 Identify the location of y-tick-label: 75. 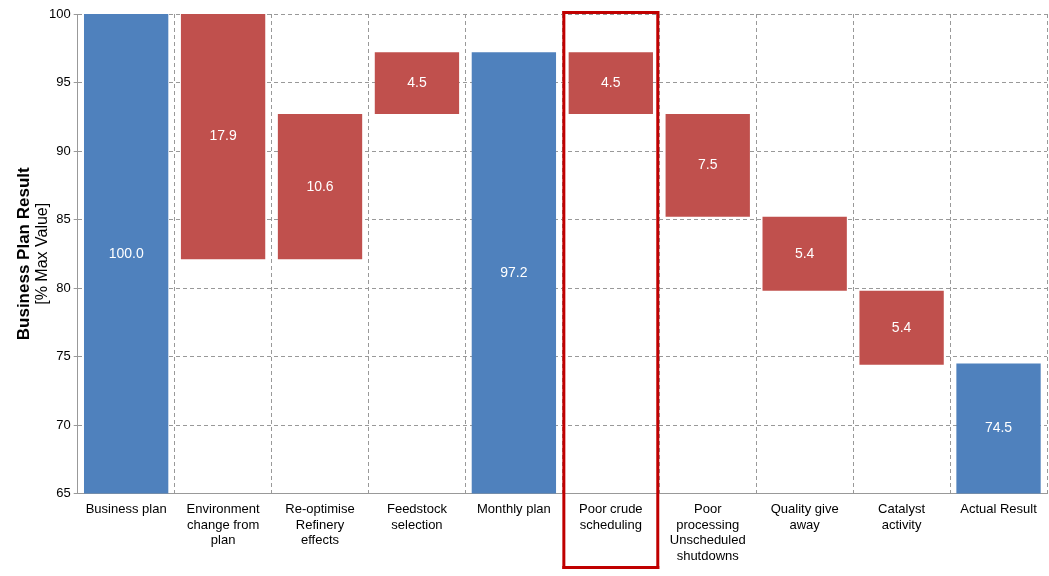
(63, 356).